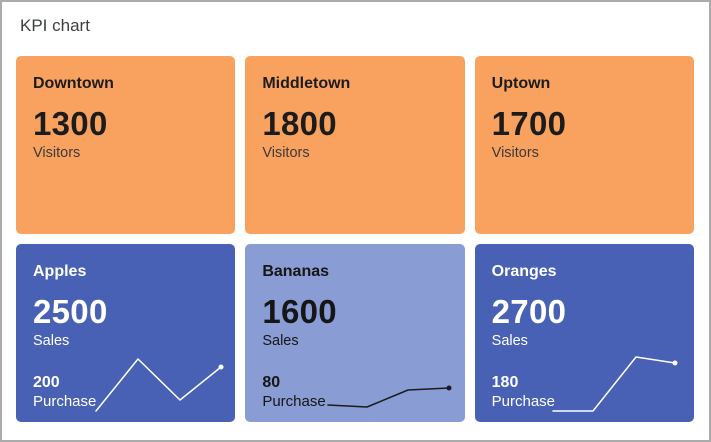 The width and height of the screenshot is (711, 442). I want to click on tile-value: 2700, so click(529, 311).